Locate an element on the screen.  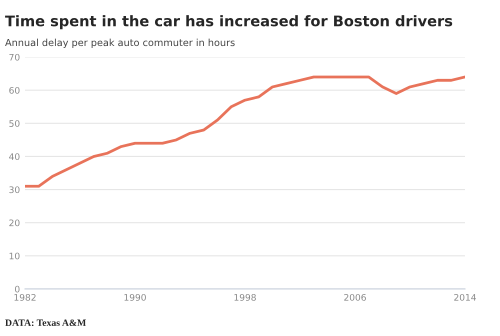
y-tick-label: 20 is located at coordinates (14, 222).